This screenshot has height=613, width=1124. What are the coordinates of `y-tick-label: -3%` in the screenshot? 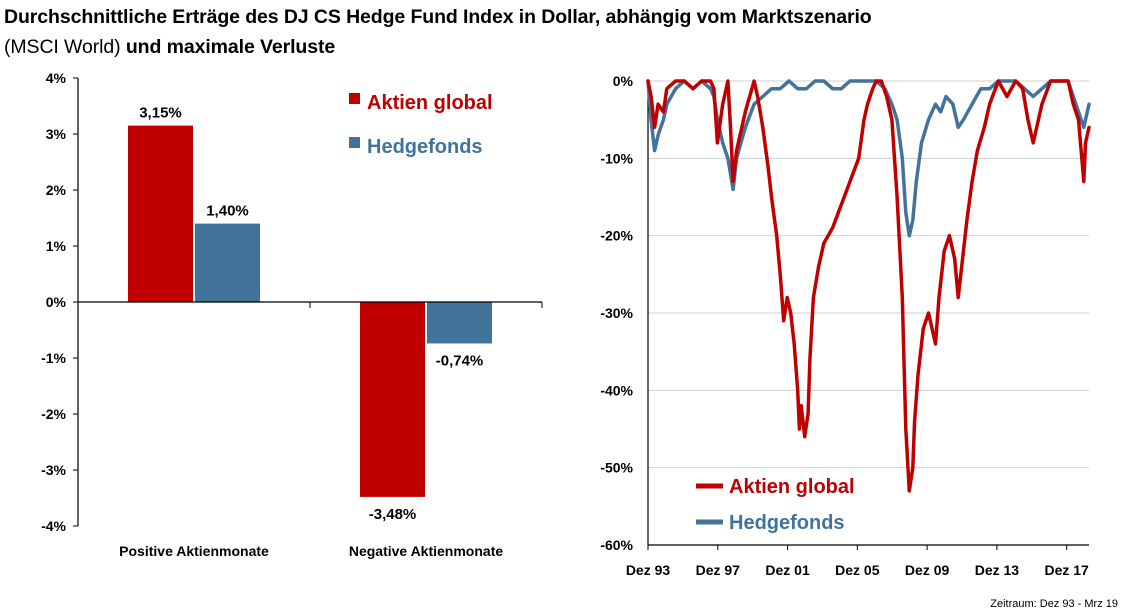 It's located at (53, 470).